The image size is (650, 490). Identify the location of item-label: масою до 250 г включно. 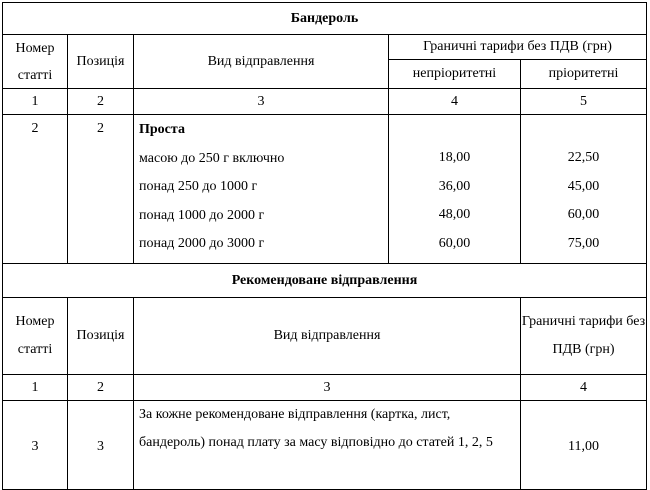
(212, 158).